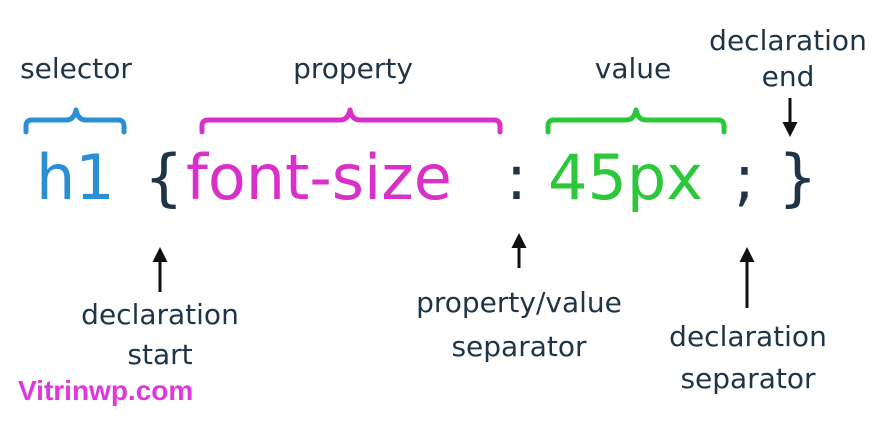 This screenshot has width=895, height=423. Describe the element at coordinates (351, 121) in the screenshot. I see `property-bracket` at that location.